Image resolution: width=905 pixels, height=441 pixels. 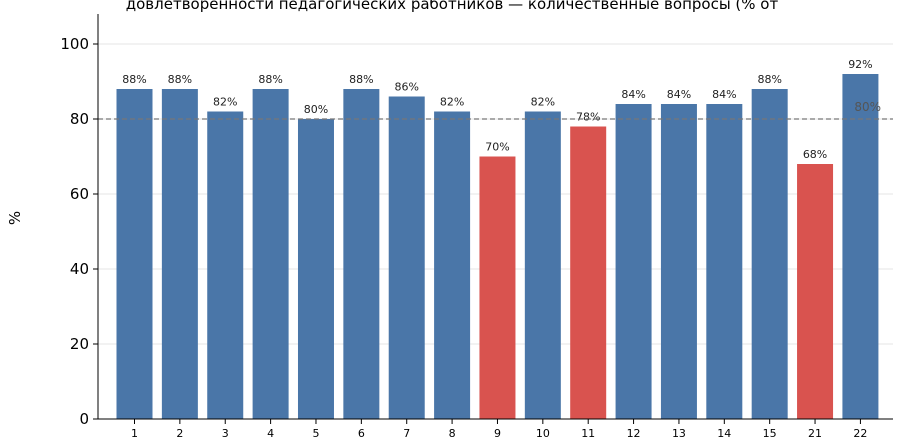 I want to click on data-label: 80%, so click(x=316, y=109).